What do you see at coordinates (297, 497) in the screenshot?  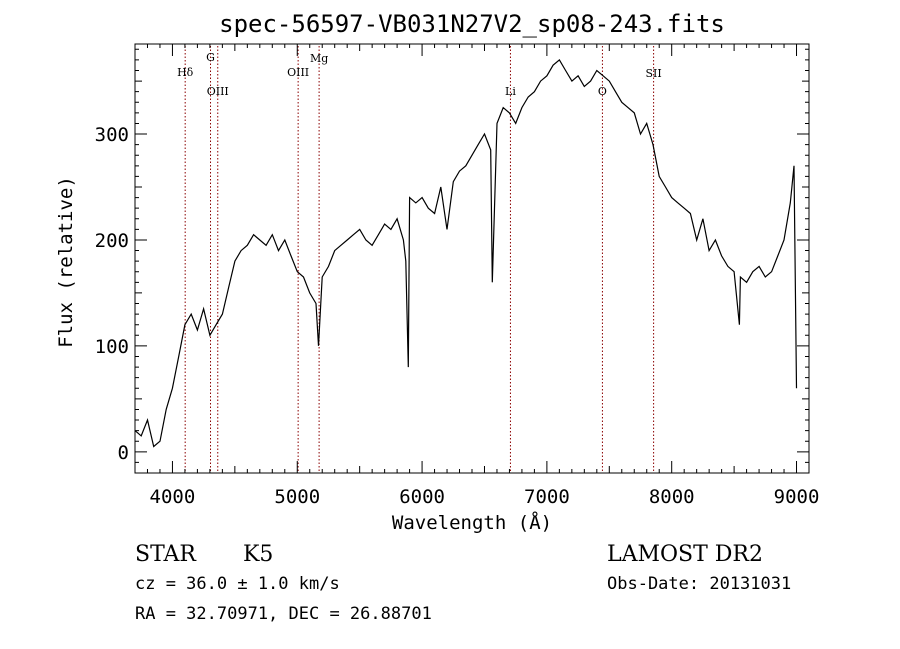 I see `x-tick-label-1: 5000` at bounding box center [297, 497].